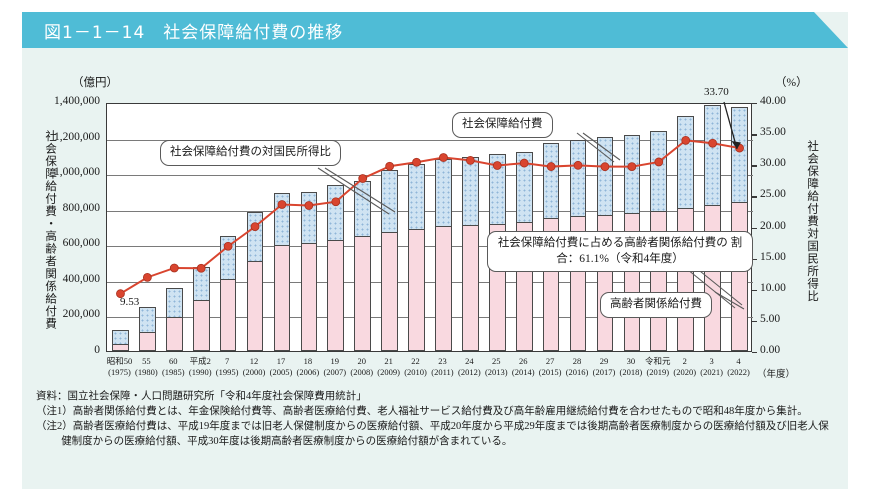 The image size is (870, 501). I want to click on right-tick-label: 30.00, so click(773, 163).